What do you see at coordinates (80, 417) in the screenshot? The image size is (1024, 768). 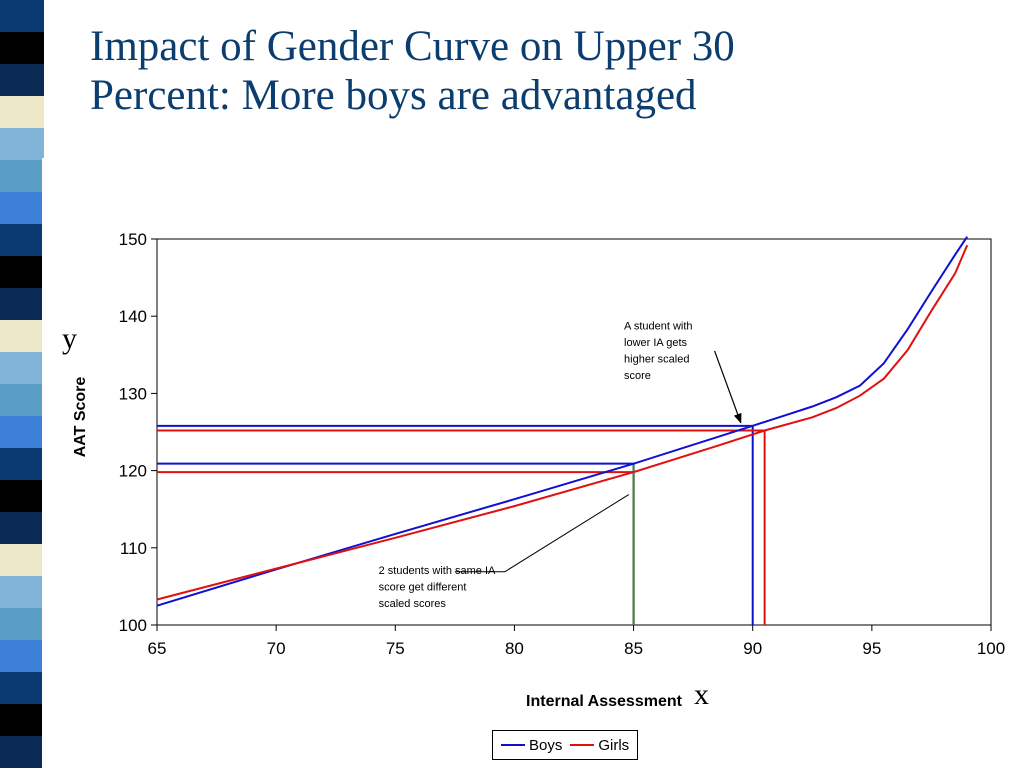 I see `y-axis-title: AAT Score` at bounding box center [80, 417].